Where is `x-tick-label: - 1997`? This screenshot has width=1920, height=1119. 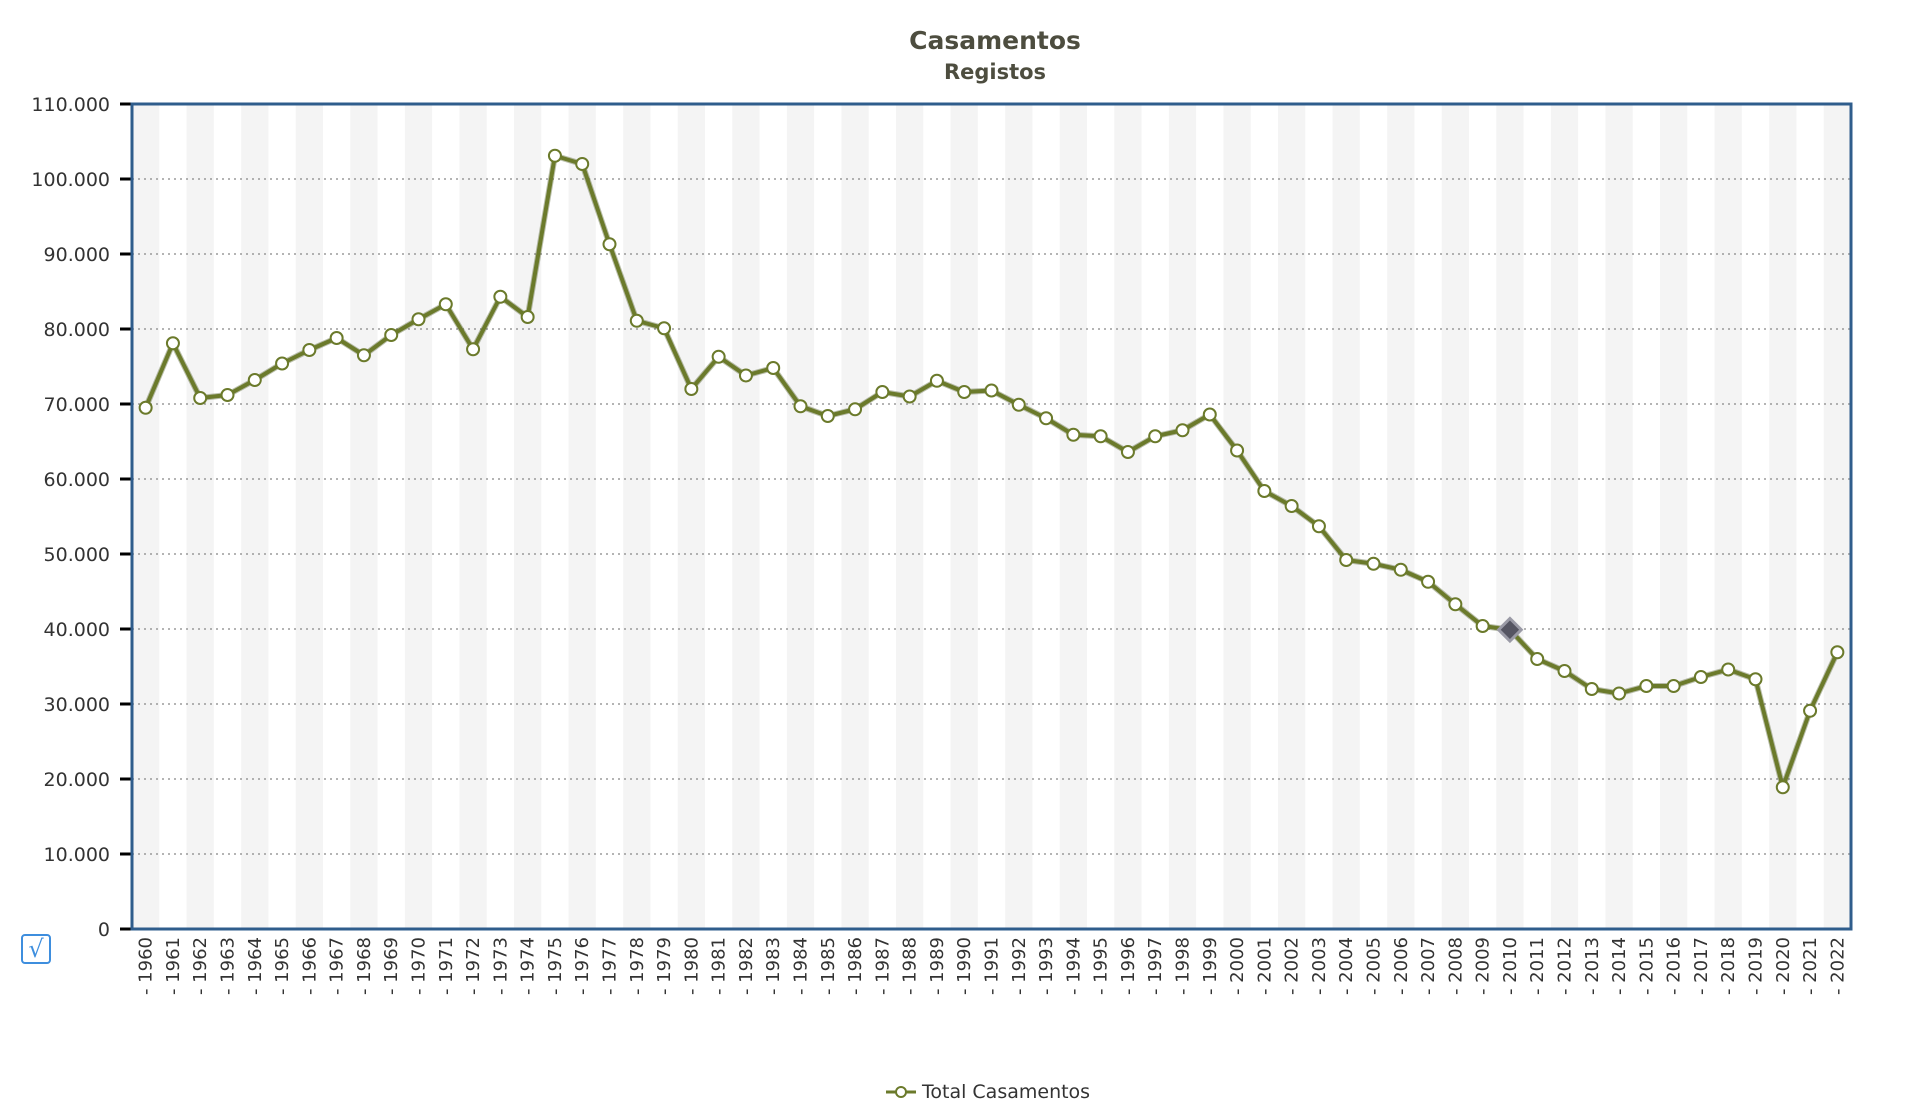
x-tick-label: - 1997 is located at coordinates (1155, 966).